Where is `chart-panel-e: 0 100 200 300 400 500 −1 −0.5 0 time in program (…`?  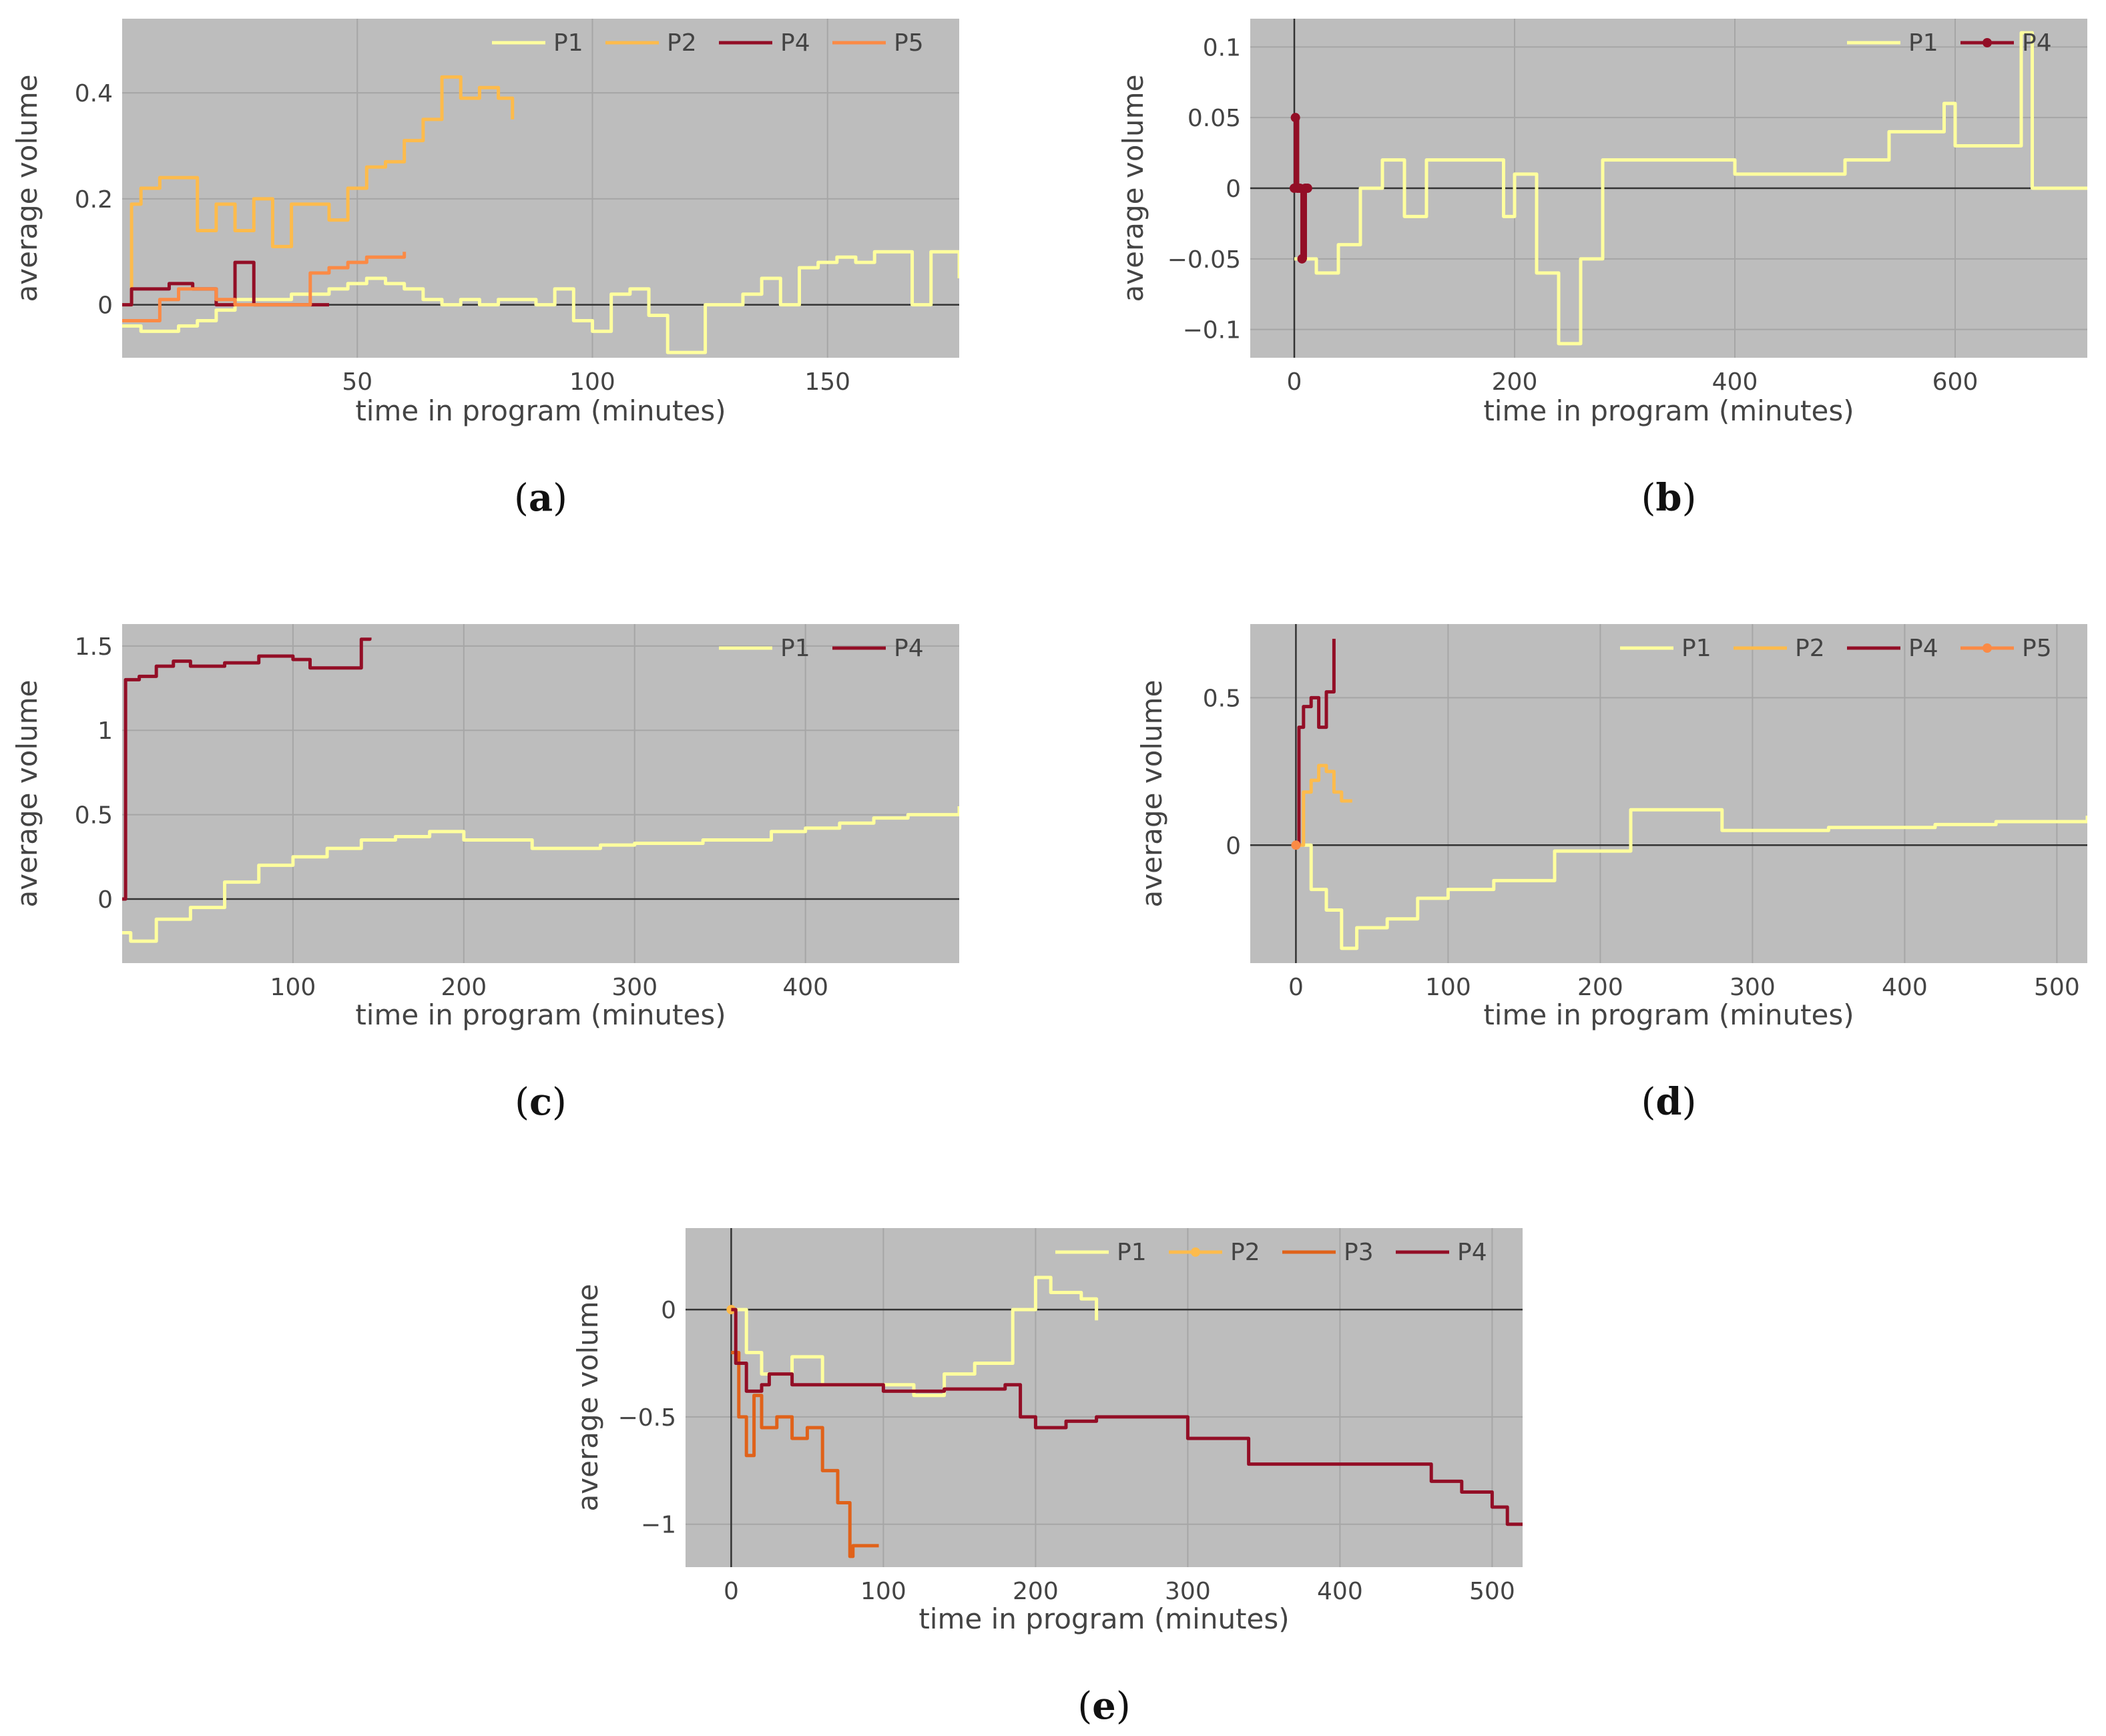 chart-panel-e: 0 100 200 300 400 500 −1 −0.5 0 time in program (… is located at coordinates (1047, 1478).